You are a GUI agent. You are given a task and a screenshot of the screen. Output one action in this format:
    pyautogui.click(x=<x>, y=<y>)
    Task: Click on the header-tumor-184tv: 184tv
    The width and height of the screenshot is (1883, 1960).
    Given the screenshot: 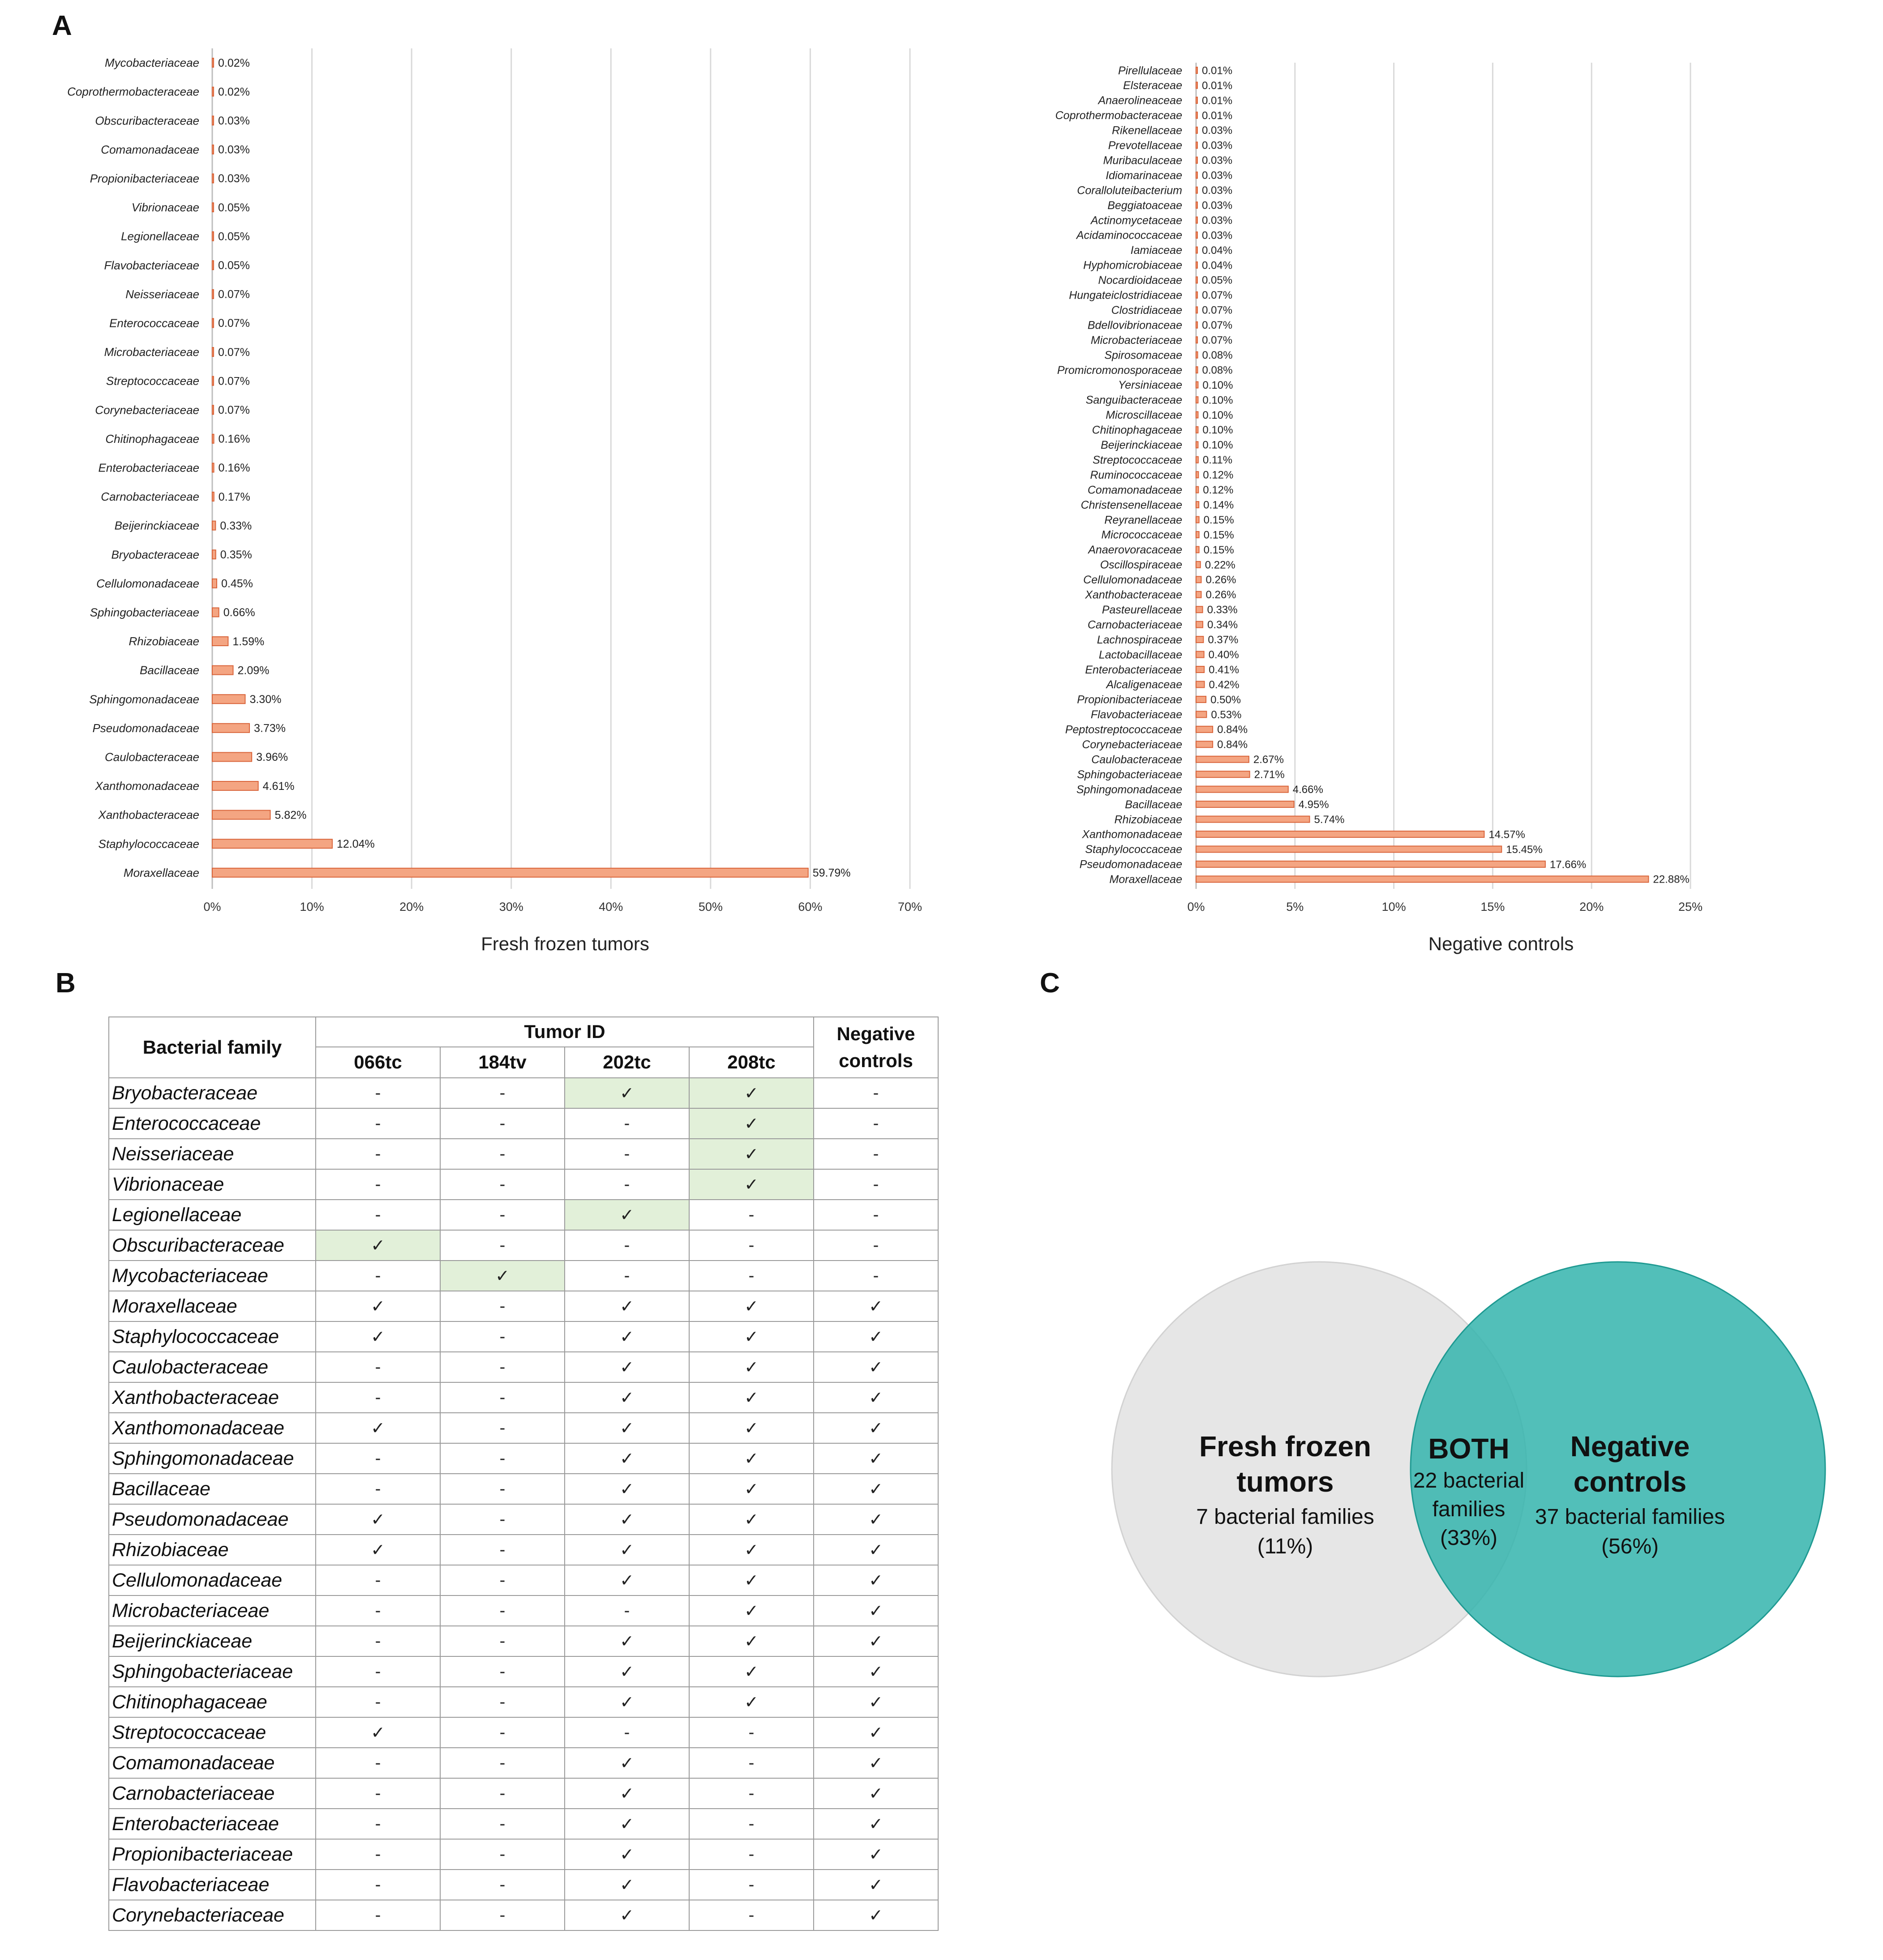 What is the action you would take?
    pyautogui.click(x=502, y=1062)
    